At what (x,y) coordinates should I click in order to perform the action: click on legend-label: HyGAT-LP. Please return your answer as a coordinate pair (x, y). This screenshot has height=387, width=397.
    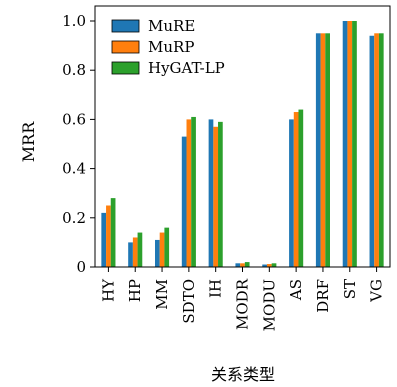
    Looking at the image, I should click on (186, 68).